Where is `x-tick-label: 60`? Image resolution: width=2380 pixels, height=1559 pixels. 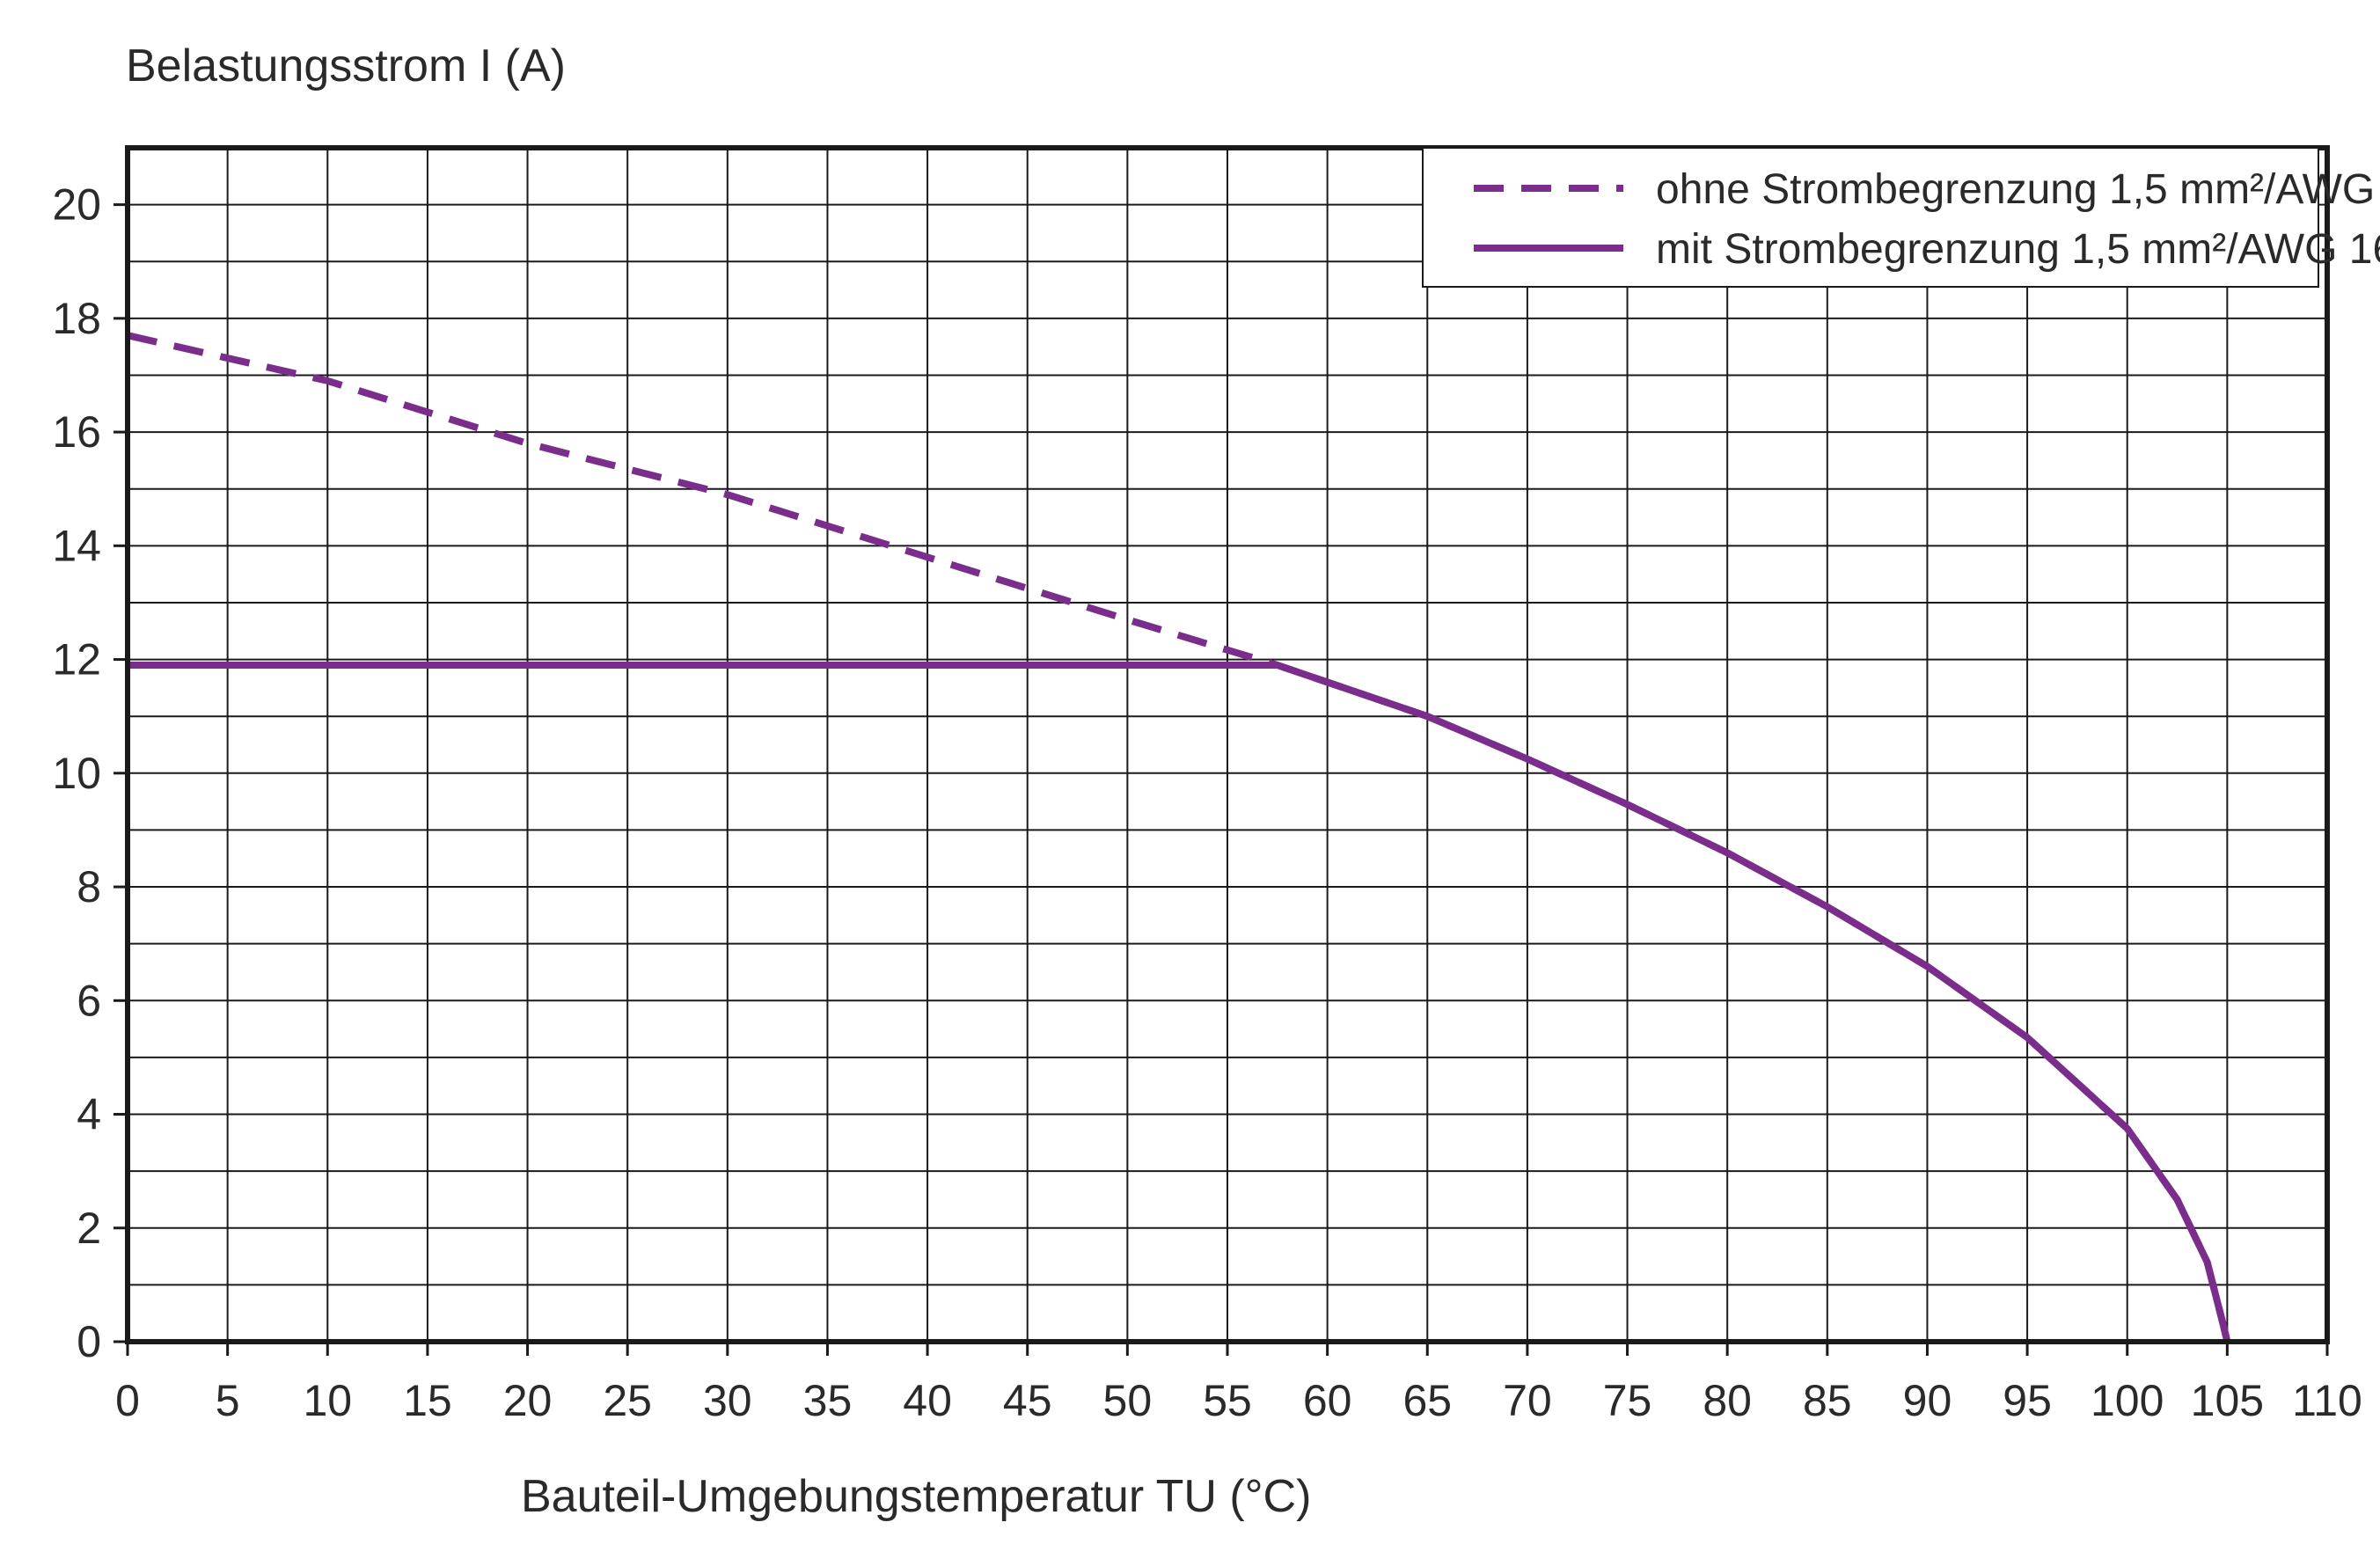
x-tick-label: 60 is located at coordinates (1327, 1400).